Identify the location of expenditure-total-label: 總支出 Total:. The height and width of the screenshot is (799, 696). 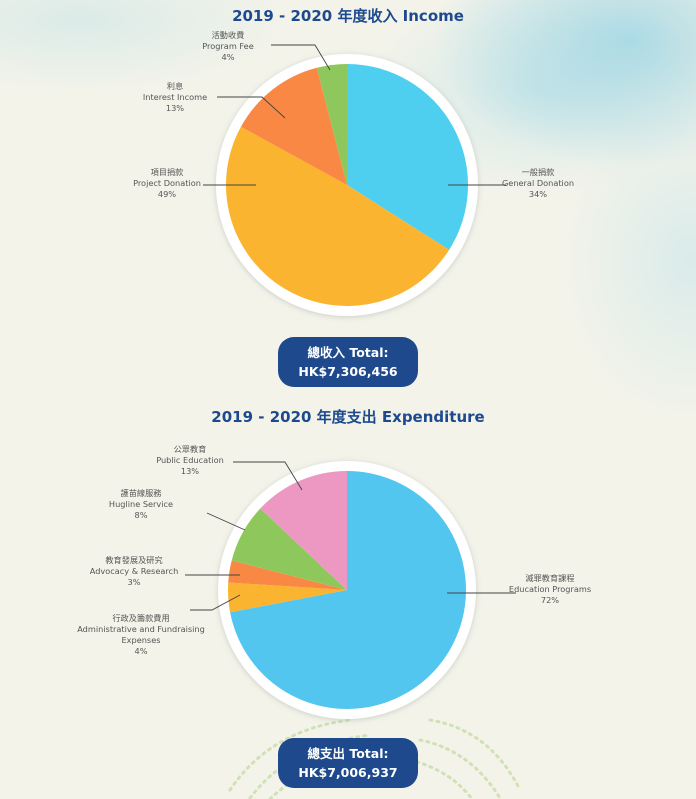
(348, 753).